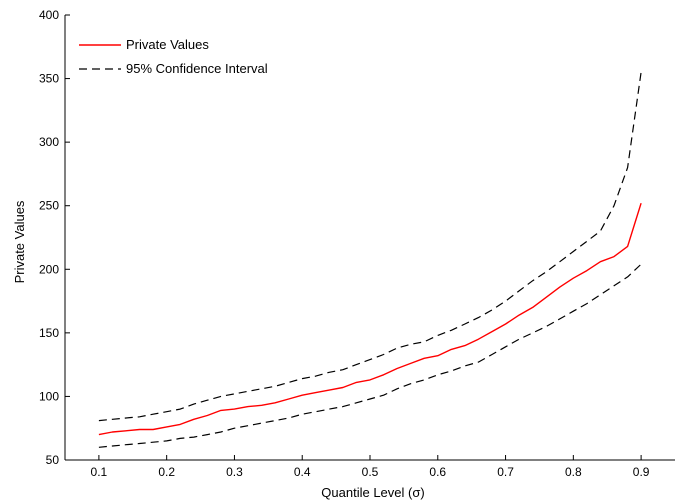  Describe the element at coordinates (49, 396) in the screenshot. I see `y-tick-label: 100` at that location.